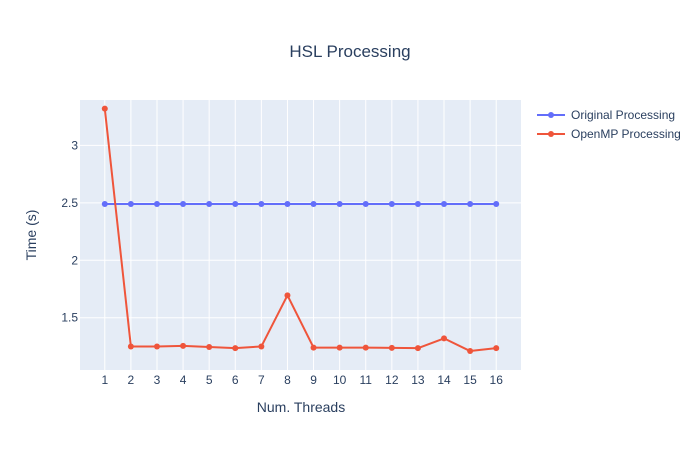  Describe the element at coordinates (497, 380) in the screenshot. I see `x-tick-label: 16` at that location.